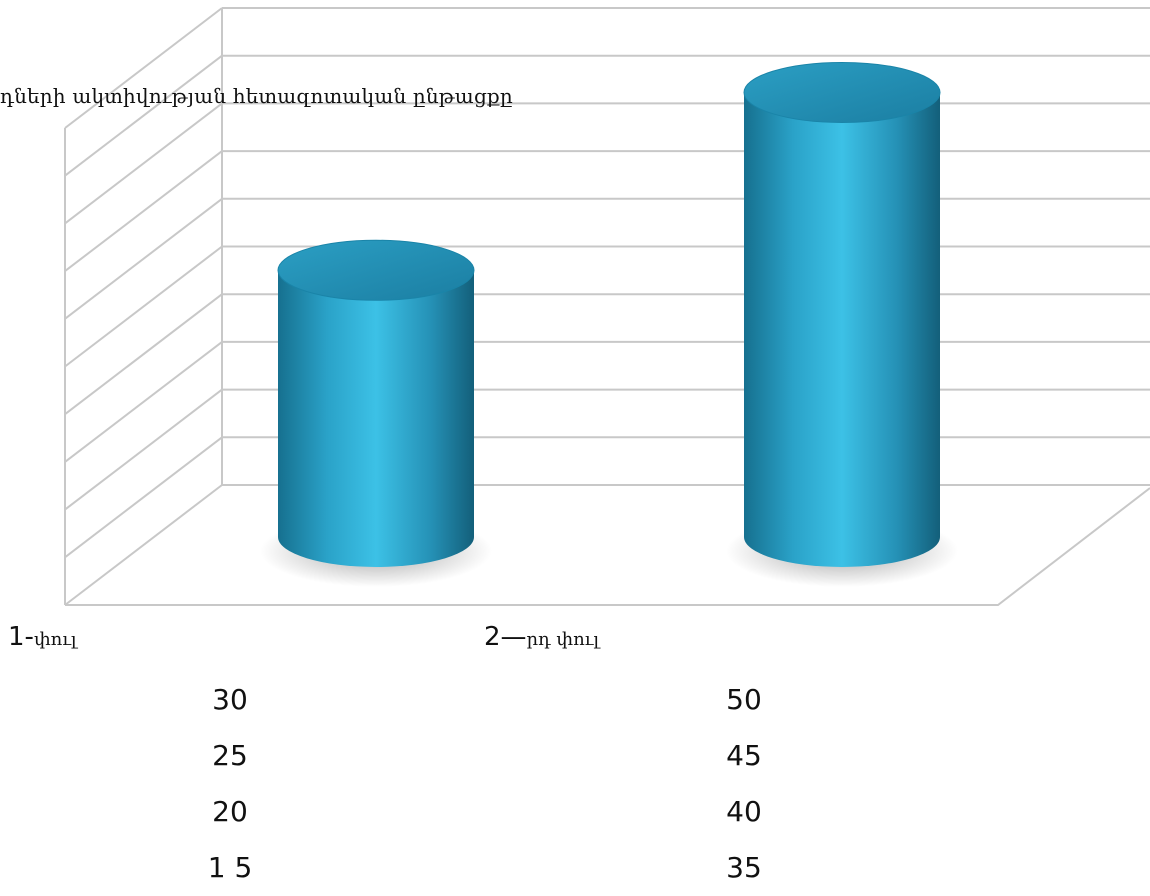 This screenshot has width=1150, height=896. What do you see at coordinates (230, 699) in the screenshot?
I see `value-cell: 30` at bounding box center [230, 699].